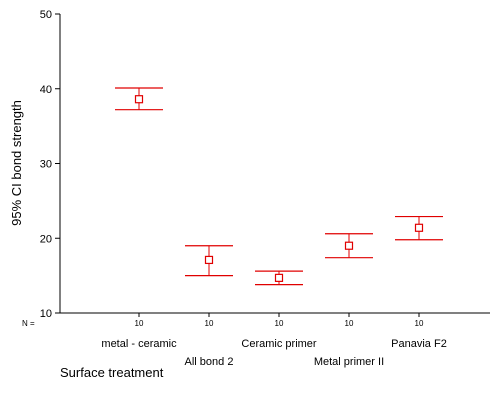 The width and height of the screenshot is (494, 407). Describe the element at coordinates (16, 163) in the screenshot. I see `y-axis-title: 95% CI bond strength` at that location.